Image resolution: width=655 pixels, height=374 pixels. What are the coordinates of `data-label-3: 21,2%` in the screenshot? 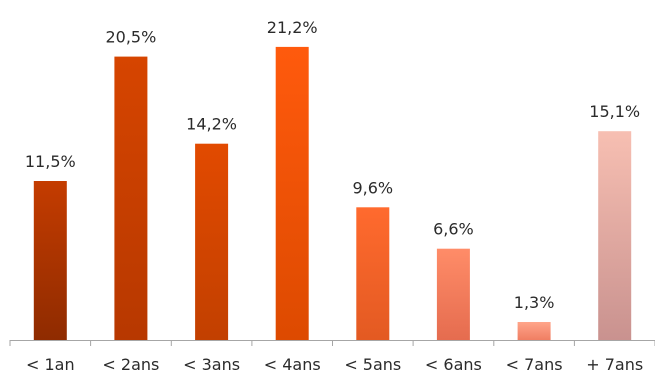 It's located at (292, 27).